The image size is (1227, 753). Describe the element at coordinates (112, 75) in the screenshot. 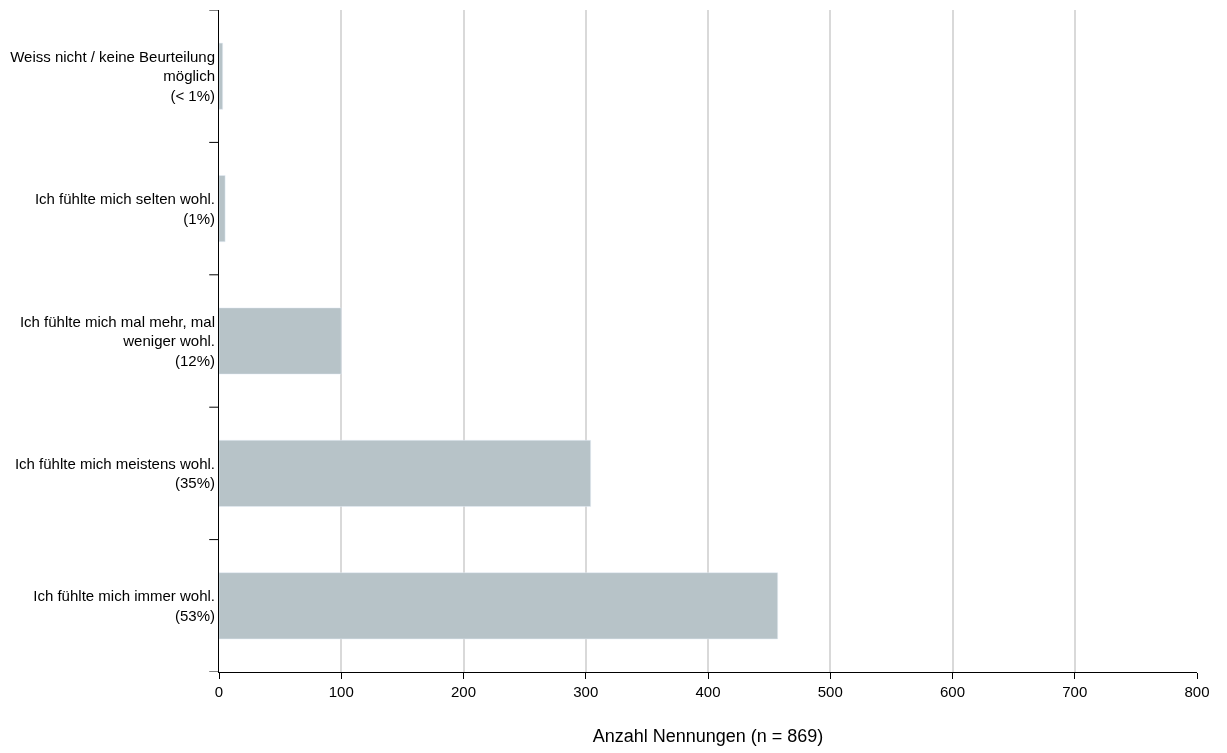

I see `y-tick-label: Weiss nicht / keine Beurteilung möglich (< 1%)` at that location.